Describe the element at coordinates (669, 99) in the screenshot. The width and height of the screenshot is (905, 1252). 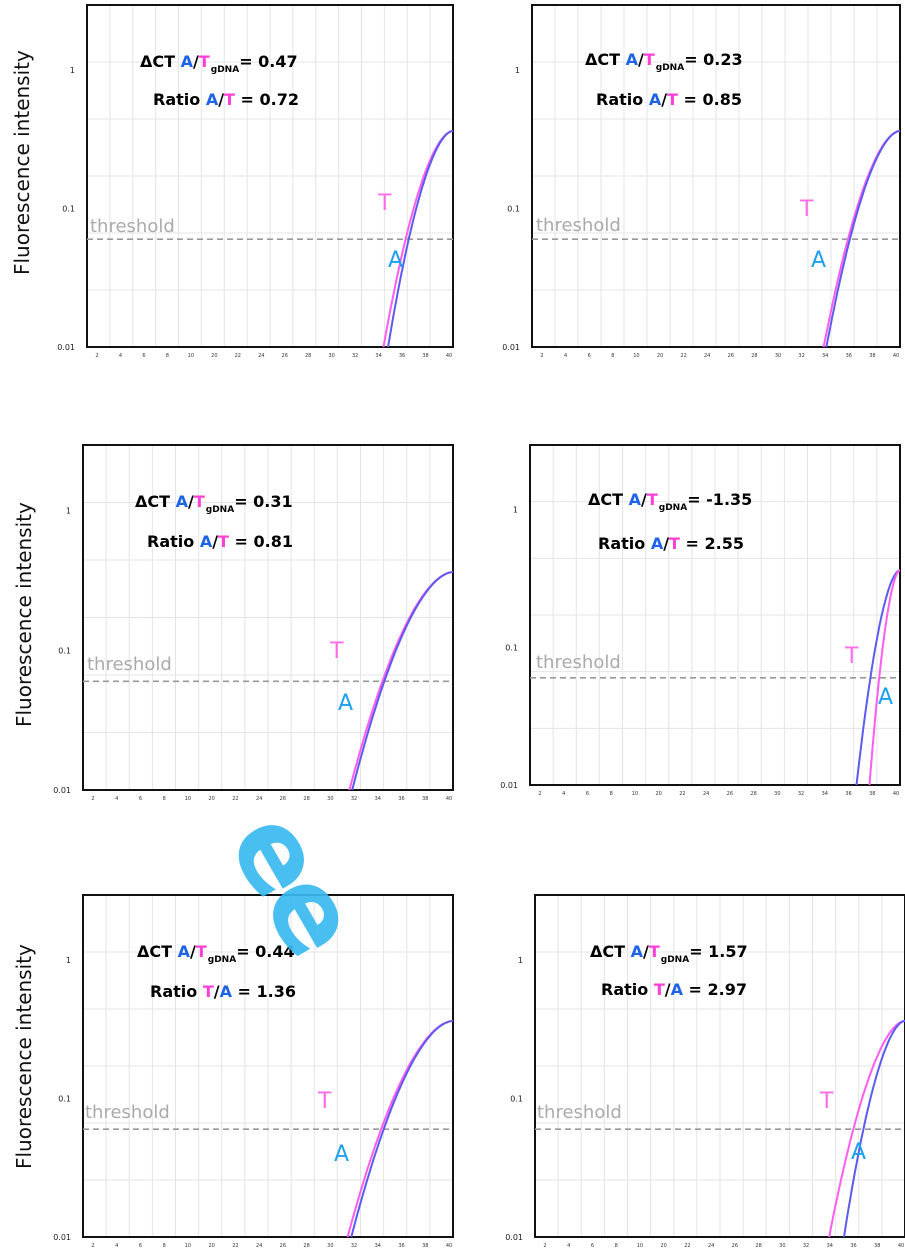
I see `annotation-ratio-2: Ratio A/T = 0.85` at that location.